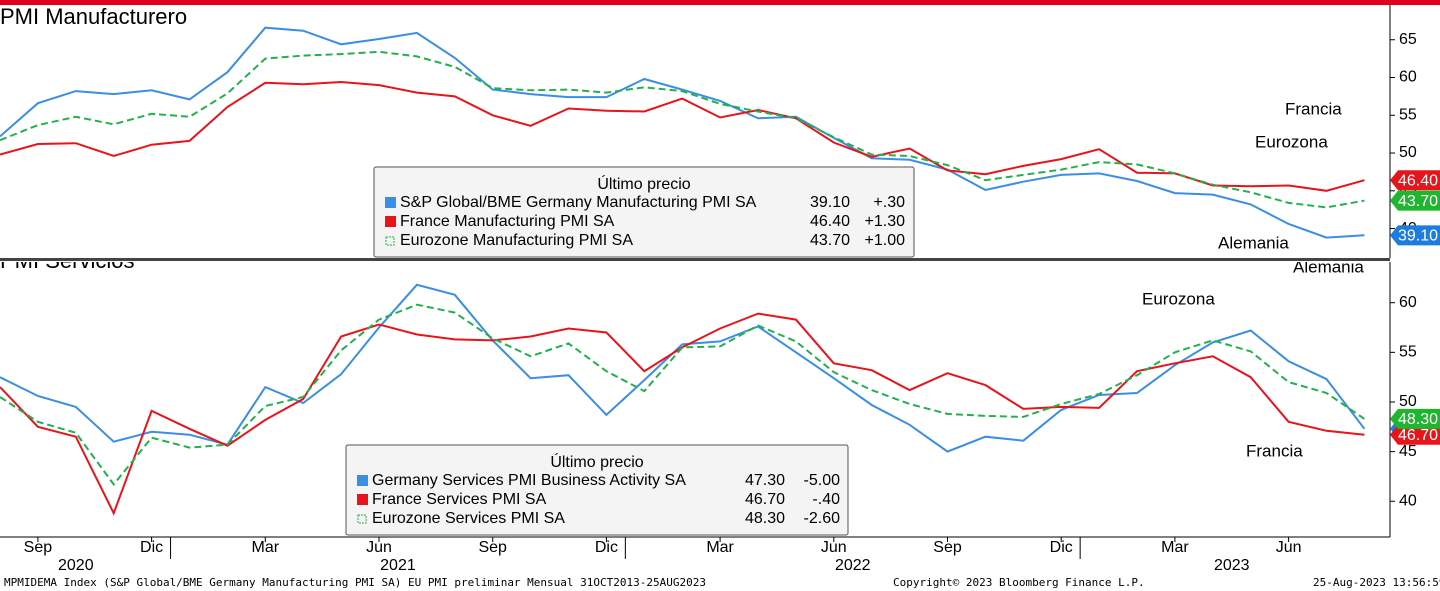  Describe the element at coordinates (1408, 39) in the screenshot. I see `y-tick-label: 65` at that location.